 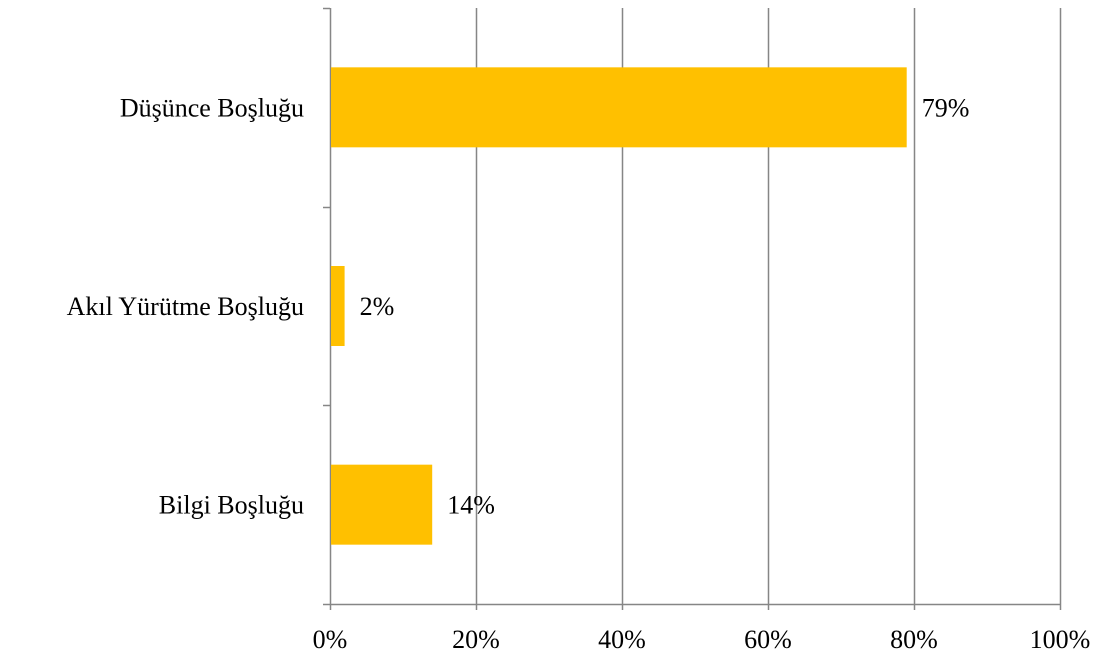 I want to click on x-tick-label: 100%, so click(x=1060, y=639).